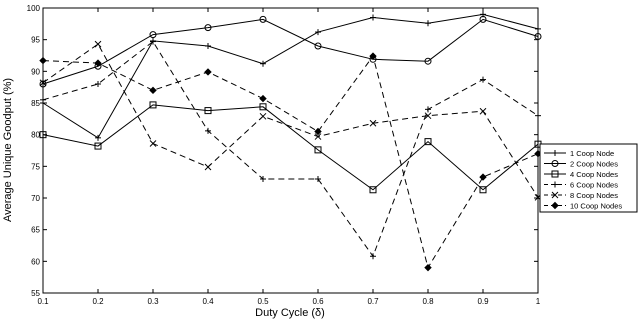 The height and width of the screenshot is (322, 639). Describe the element at coordinates (35, 71) in the screenshot. I see `y-tick-label: 90` at that location.